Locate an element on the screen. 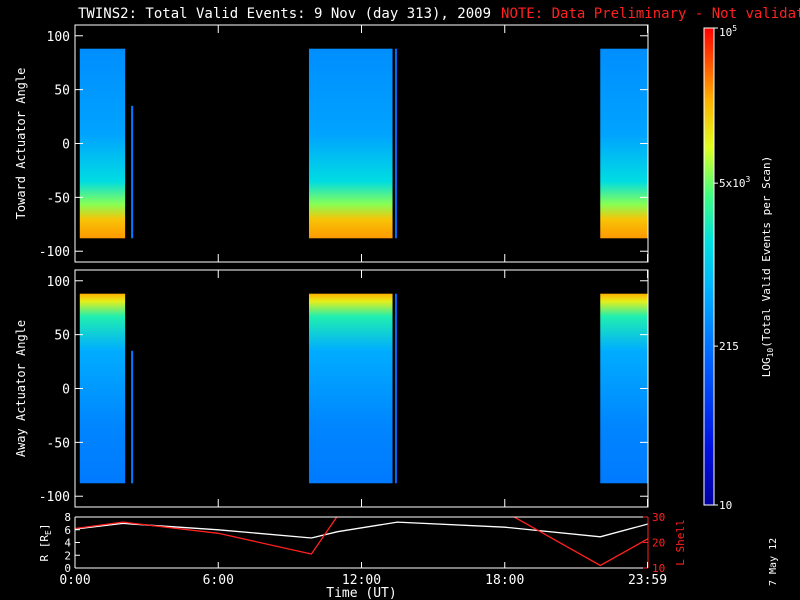 This screenshot has height=600, width=800. colorbar-tick-label: 105 is located at coordinates (728, 31).